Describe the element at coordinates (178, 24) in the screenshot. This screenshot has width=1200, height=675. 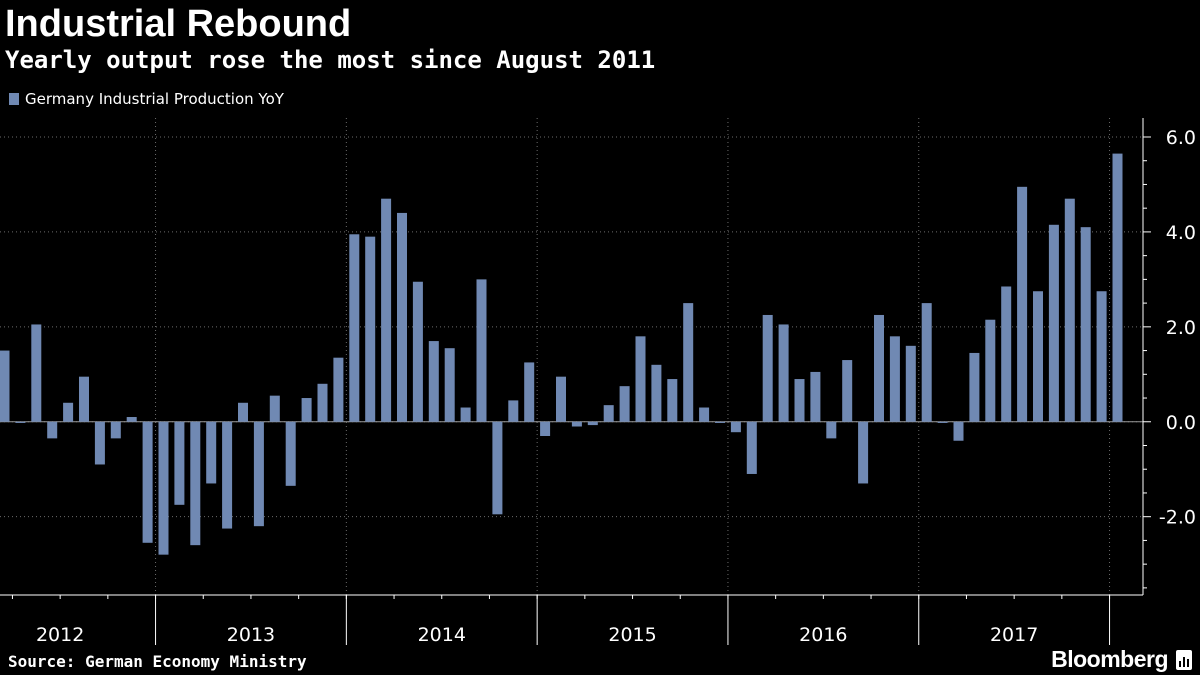
I see `chart-title: Industrial Rebound` at that location.